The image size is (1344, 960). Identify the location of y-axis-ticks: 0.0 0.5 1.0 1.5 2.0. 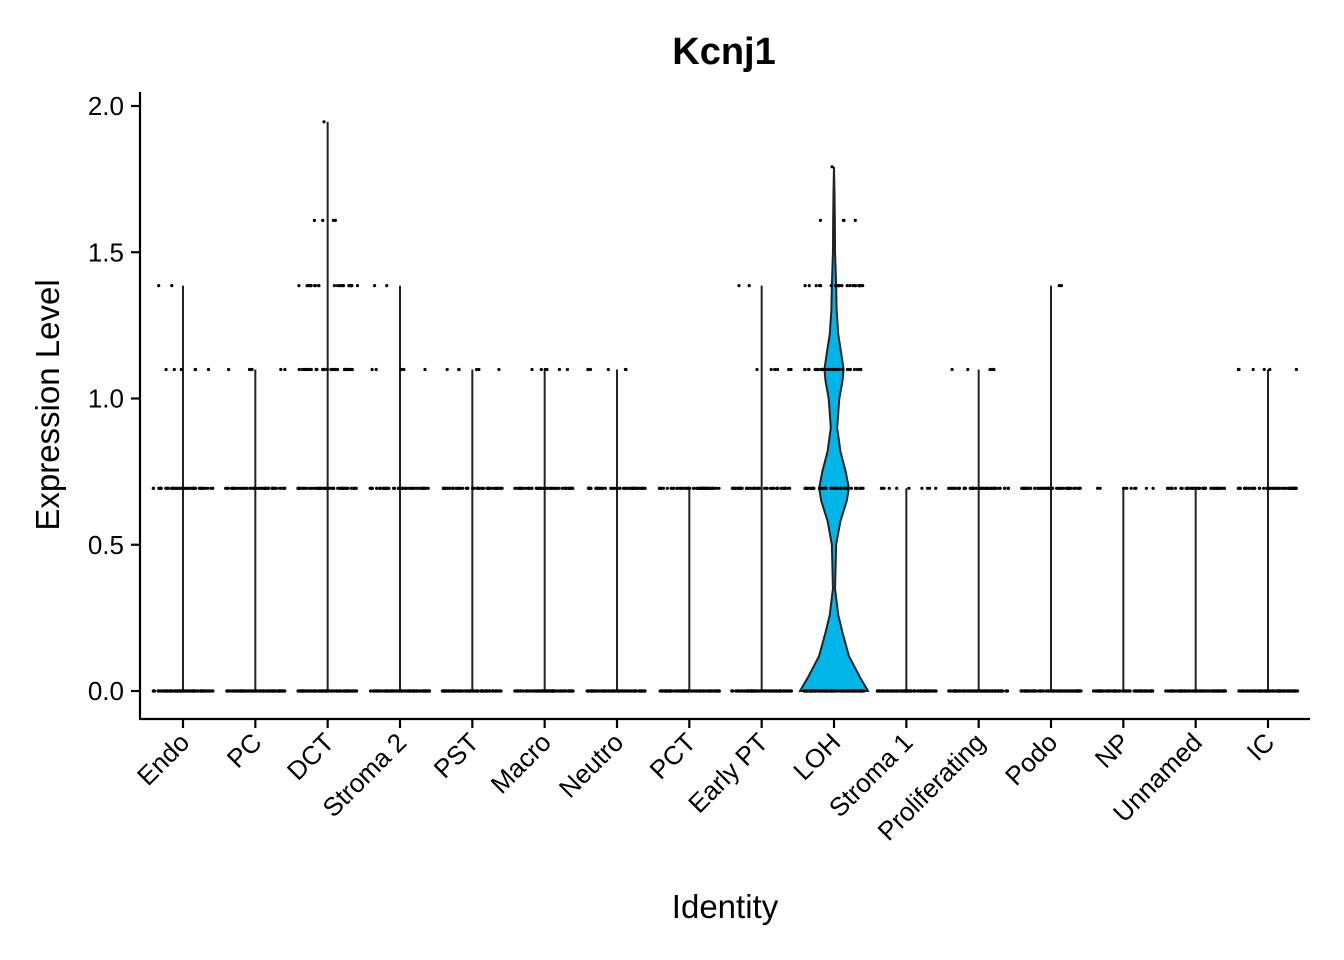
(114, 398).